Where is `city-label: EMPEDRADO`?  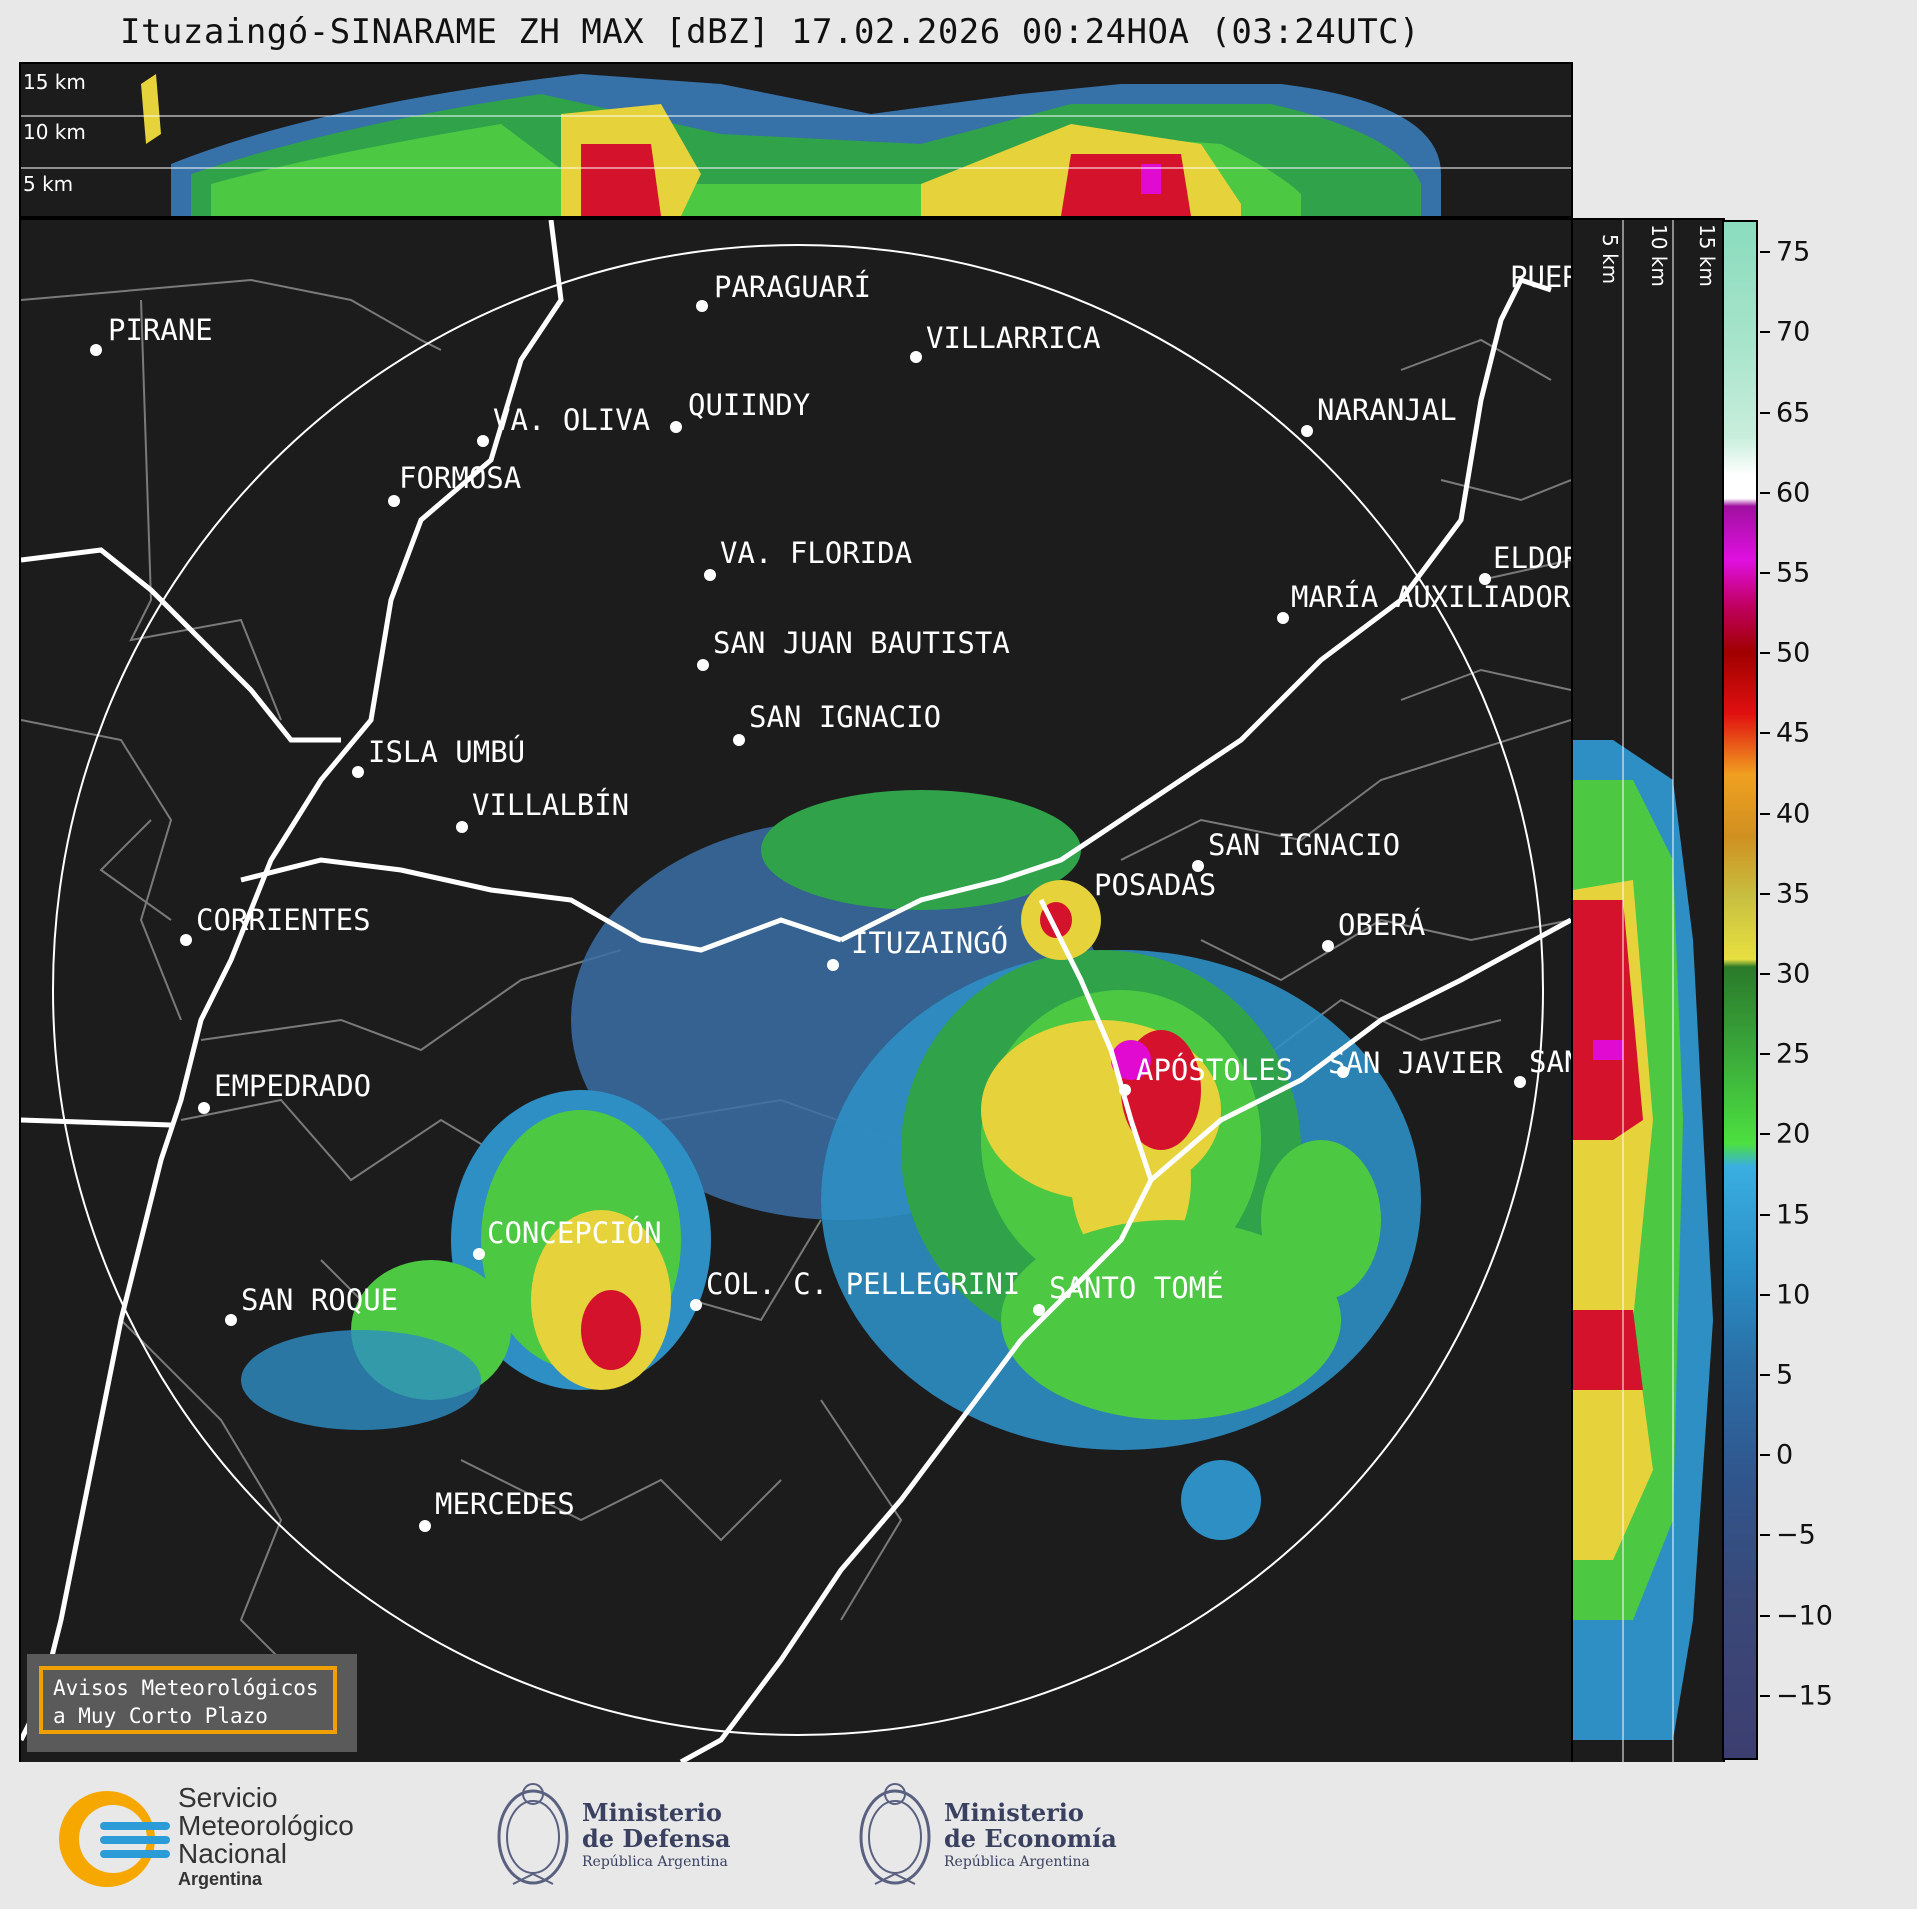
city-label: EMPEDRADO is located at coordinates (292, 1086).